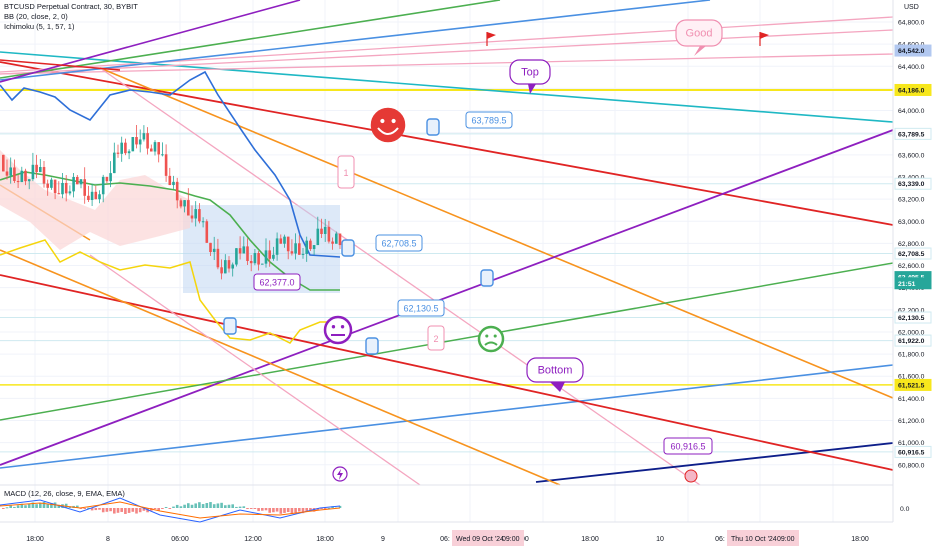 The width and height of the screenshot is (932, 550). What do you see at coordinates (907, 284) in the screenshot?
I see `price-label-text: 21:51` at bounding box center [907, 284].